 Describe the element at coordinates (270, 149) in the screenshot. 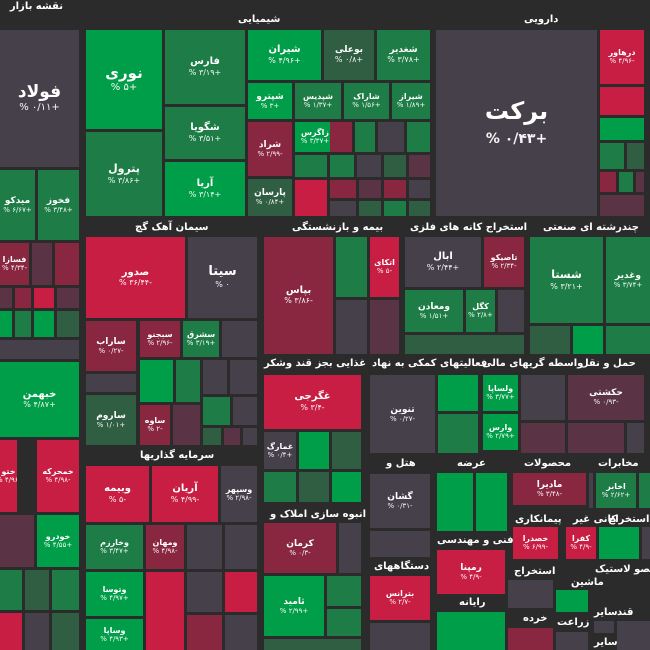

I see `stock-tile-sharad: شراد -۲/۹۹ %` at that location.